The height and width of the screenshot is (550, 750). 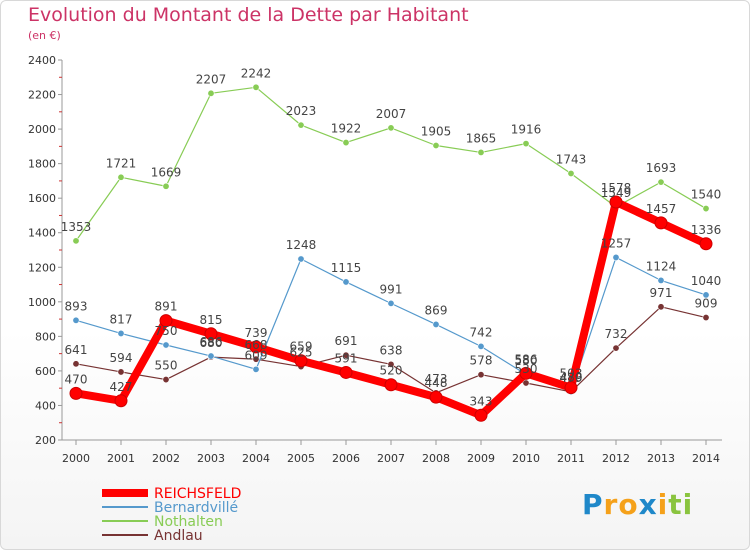 What do you see at coordinates (256, 333) in the screenshot?
I see `data-label: 739` at bounding box center [256, 333].